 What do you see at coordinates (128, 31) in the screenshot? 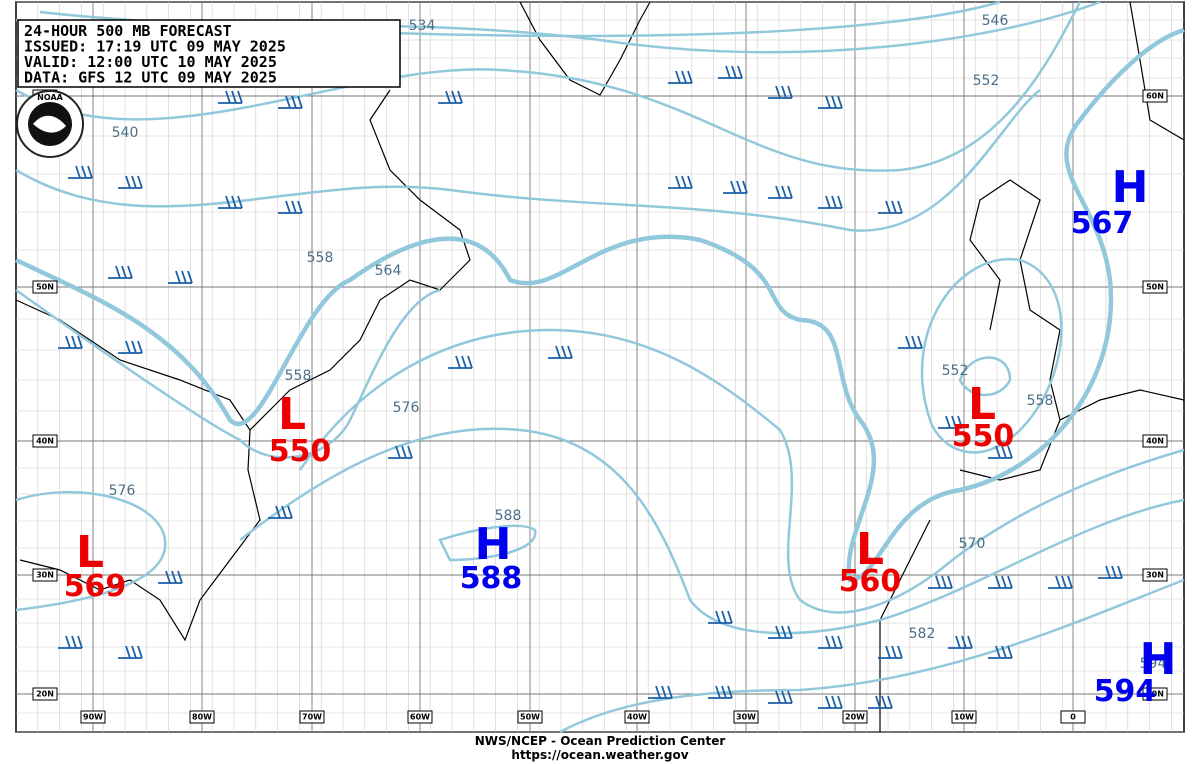
I see `header-line: 24-HOUR 500 MB FORECAST` at bounding box center [128, 31].